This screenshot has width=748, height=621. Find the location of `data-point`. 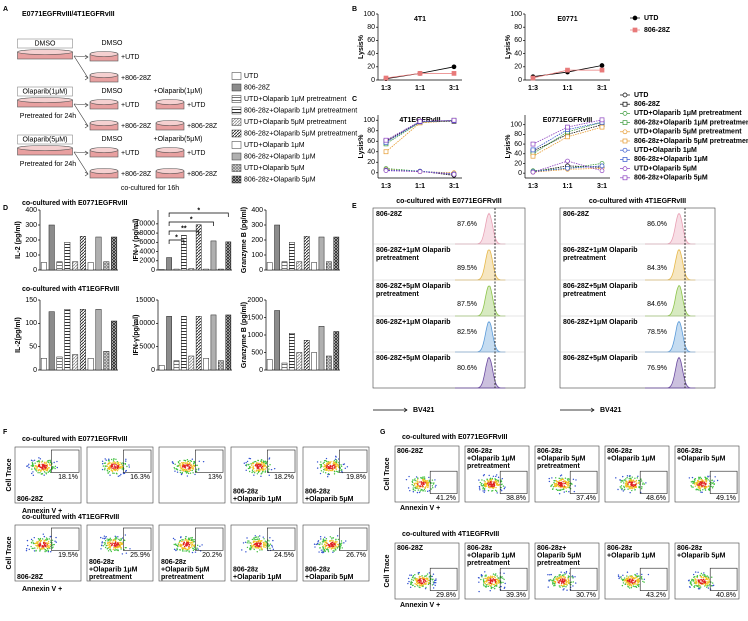

data-point is located at coordinates (454, 120).